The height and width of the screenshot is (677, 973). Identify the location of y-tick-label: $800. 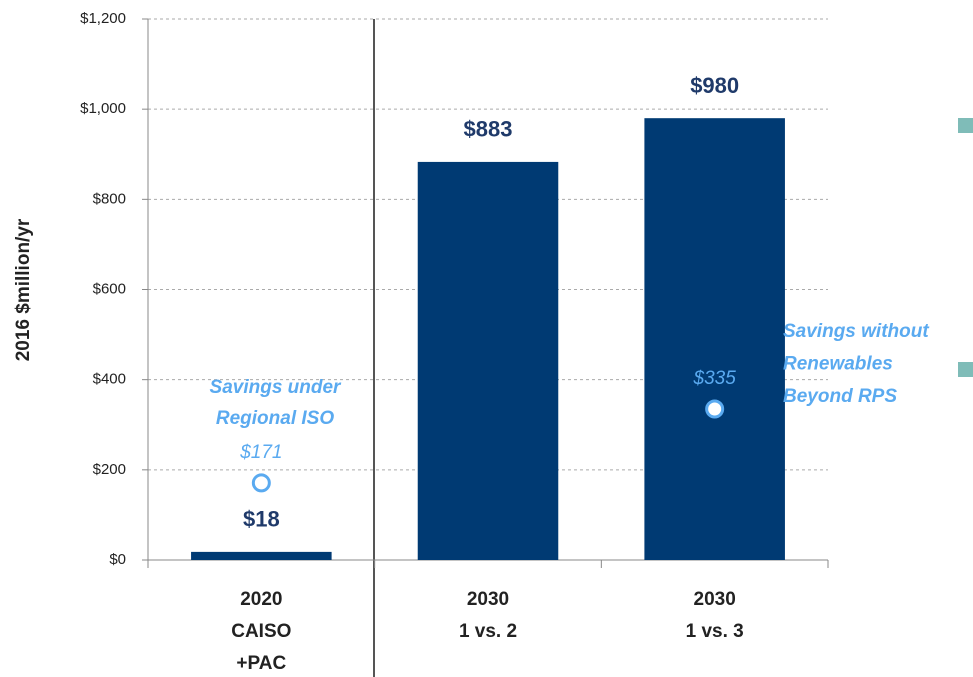
(109, 198).